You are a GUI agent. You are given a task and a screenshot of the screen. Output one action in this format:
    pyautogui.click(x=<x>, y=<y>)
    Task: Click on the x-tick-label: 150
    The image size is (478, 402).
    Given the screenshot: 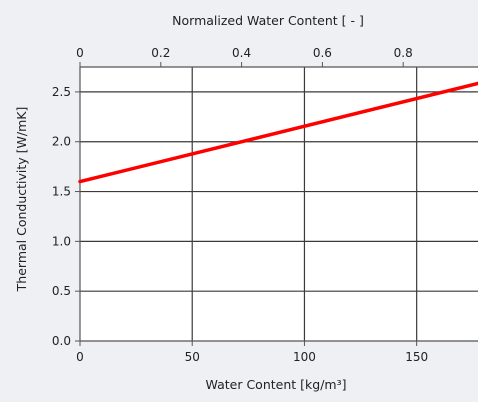 What is the action you would take?
    pyautogui.click(x=416, y=357)
    